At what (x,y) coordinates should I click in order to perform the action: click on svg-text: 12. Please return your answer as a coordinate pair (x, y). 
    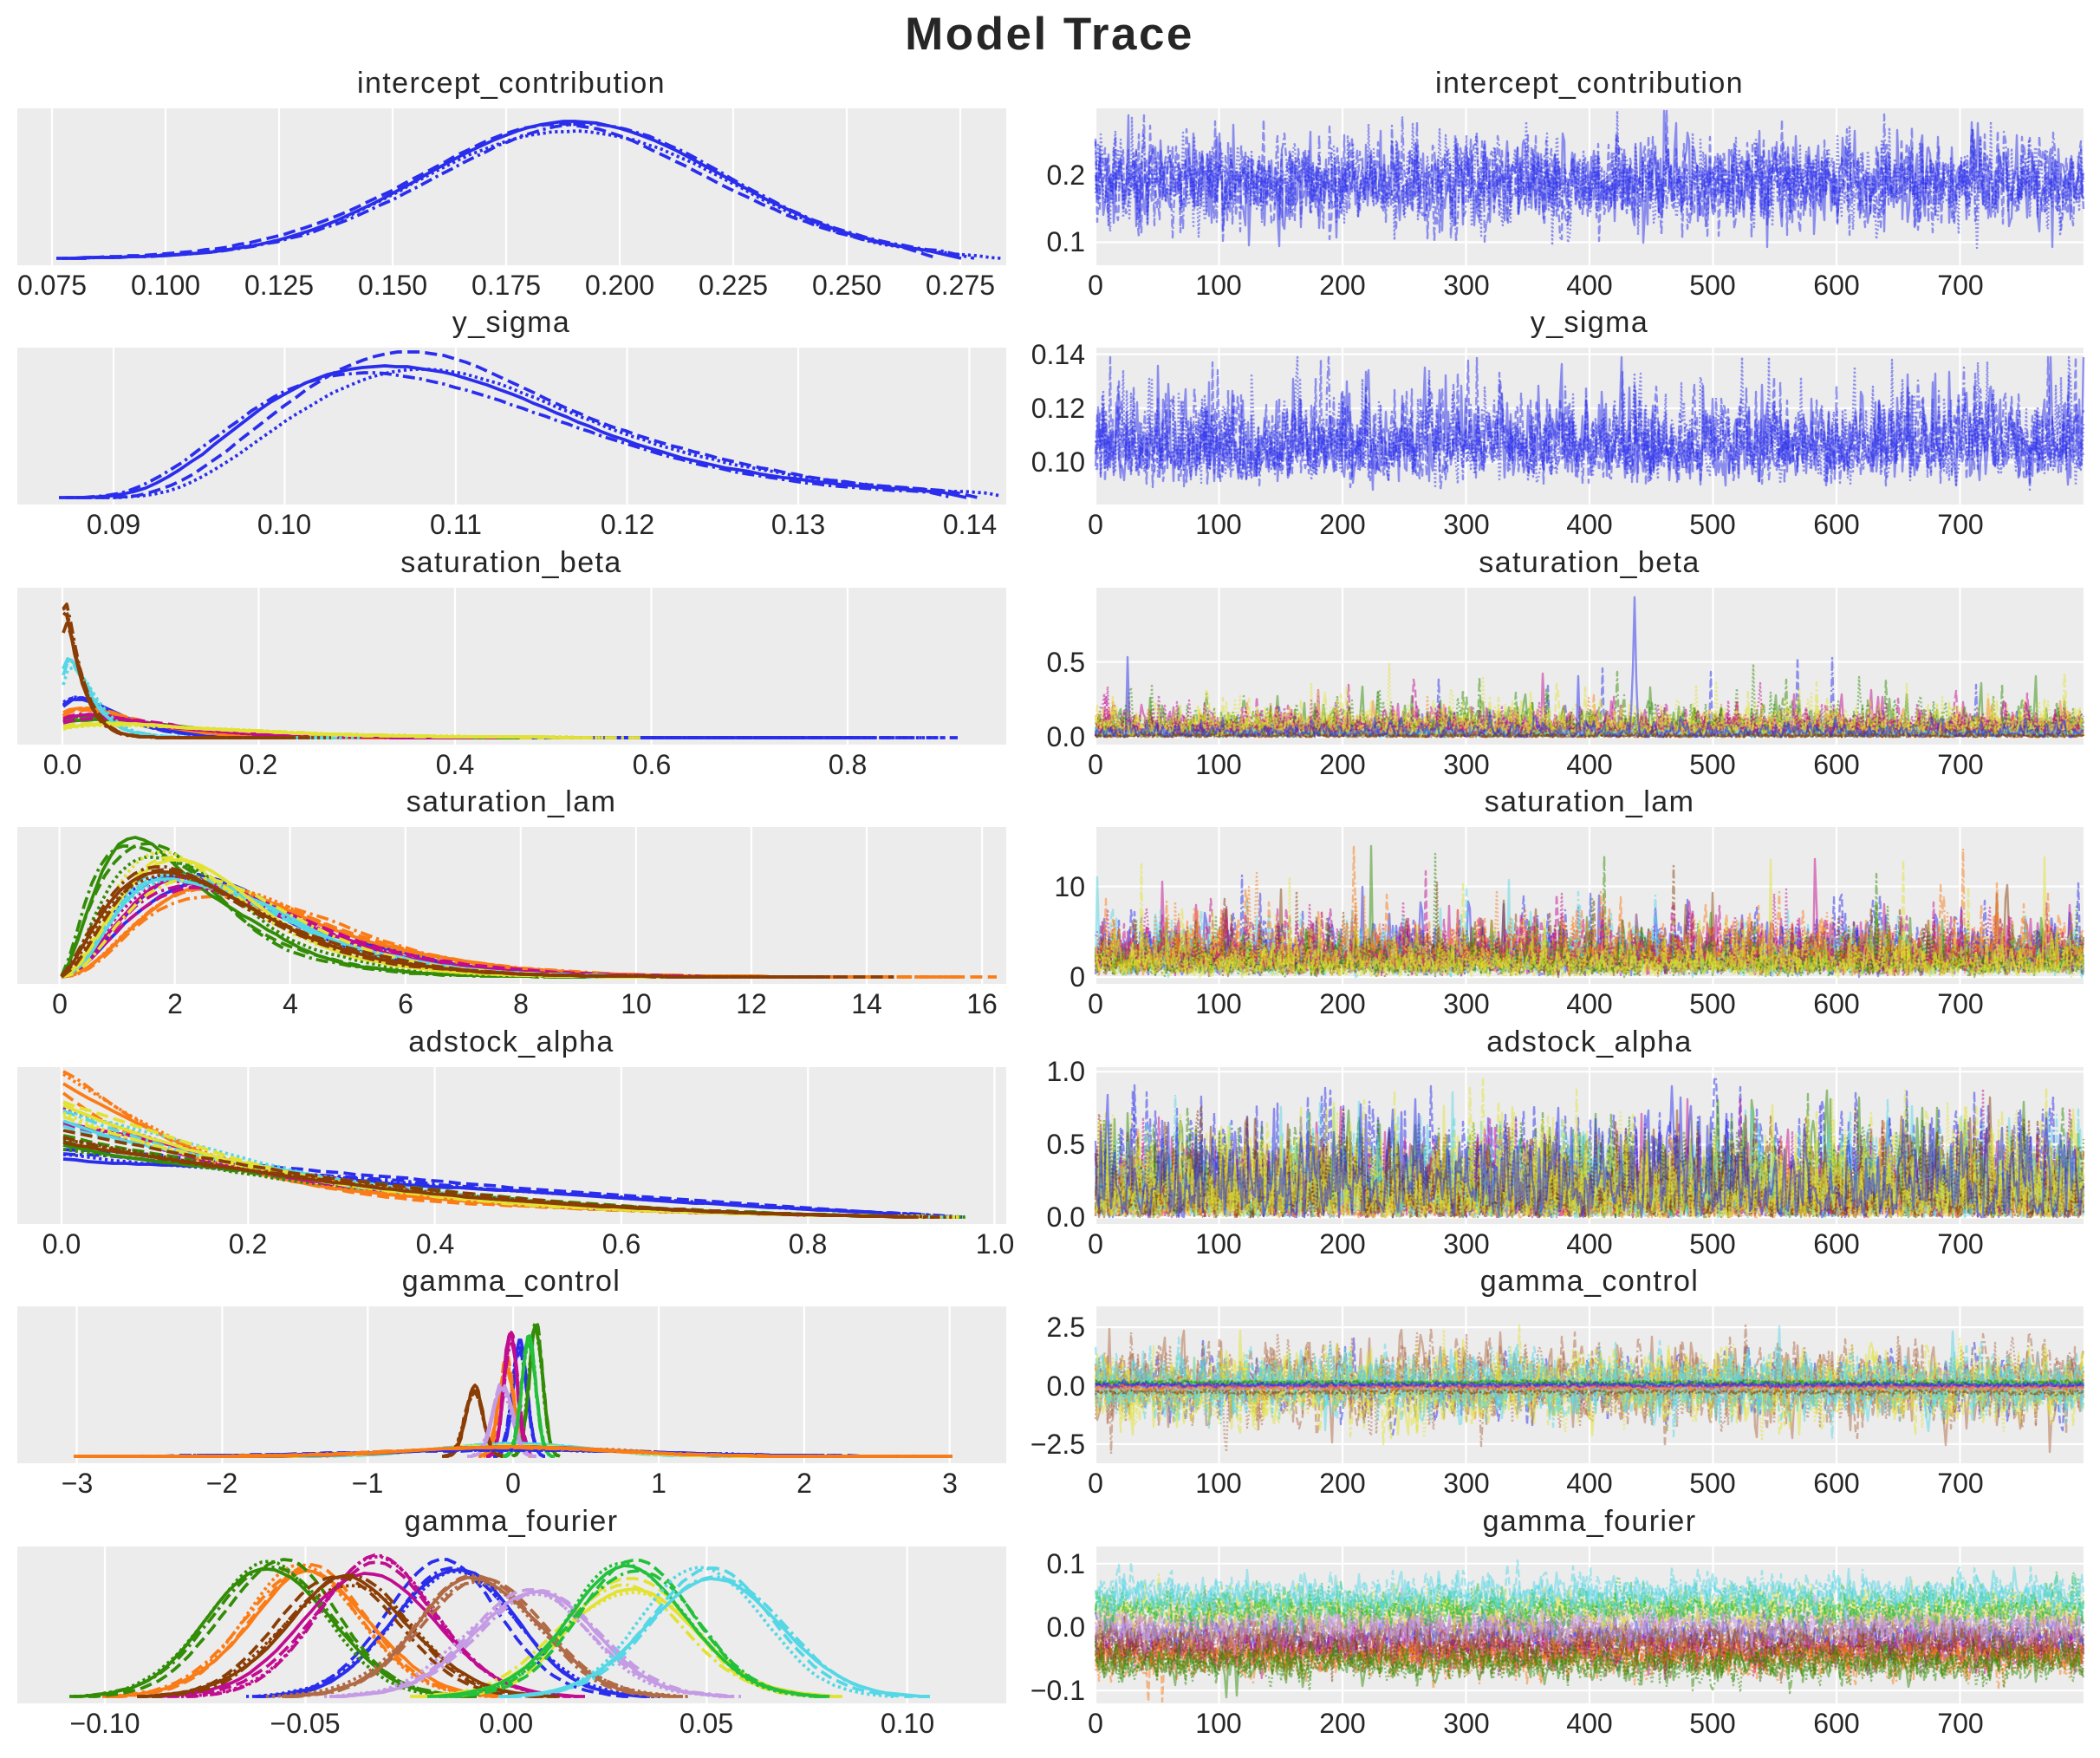
    Looking at the image, I should click on (751, 1003).